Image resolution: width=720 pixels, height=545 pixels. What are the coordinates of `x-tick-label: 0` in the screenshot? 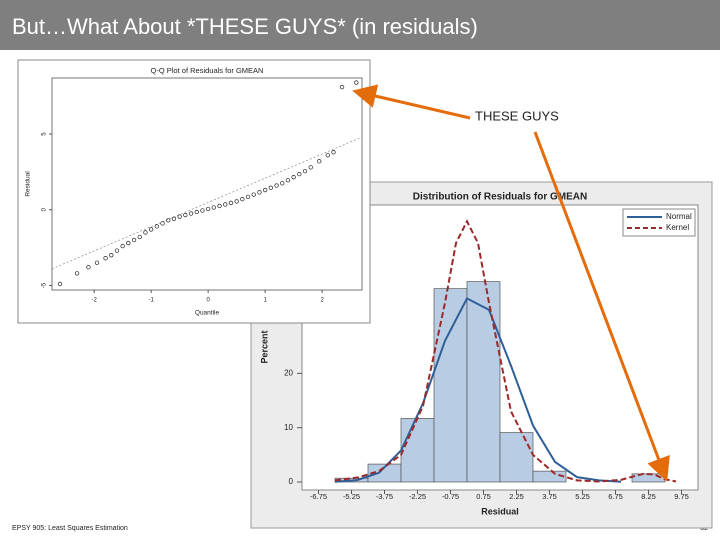 It's located at (208, 301).